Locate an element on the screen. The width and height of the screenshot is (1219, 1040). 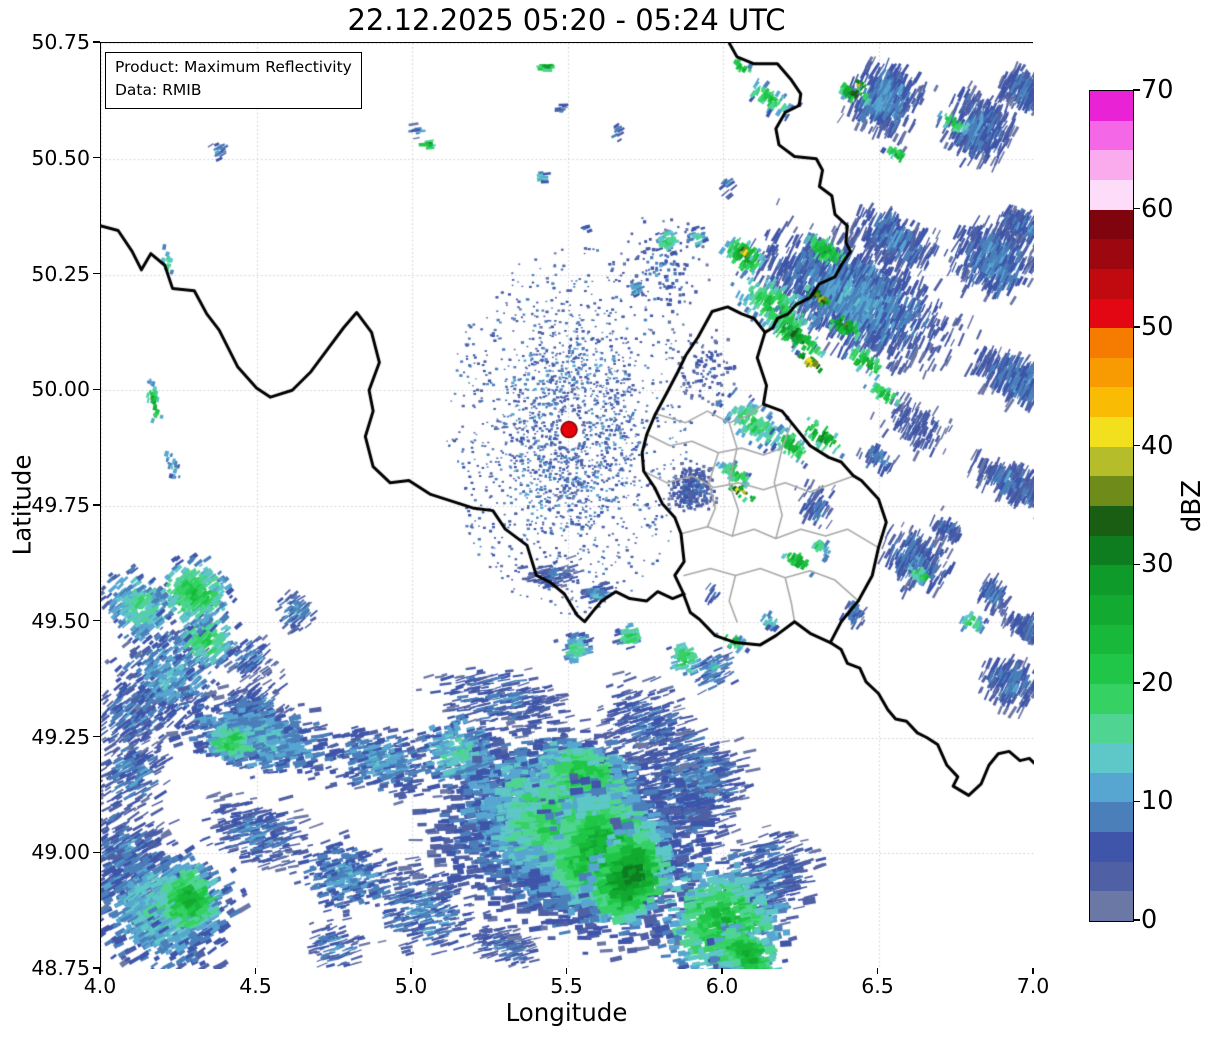
colorbar-tick-label: 40 is located at coordinates (1157, 445).